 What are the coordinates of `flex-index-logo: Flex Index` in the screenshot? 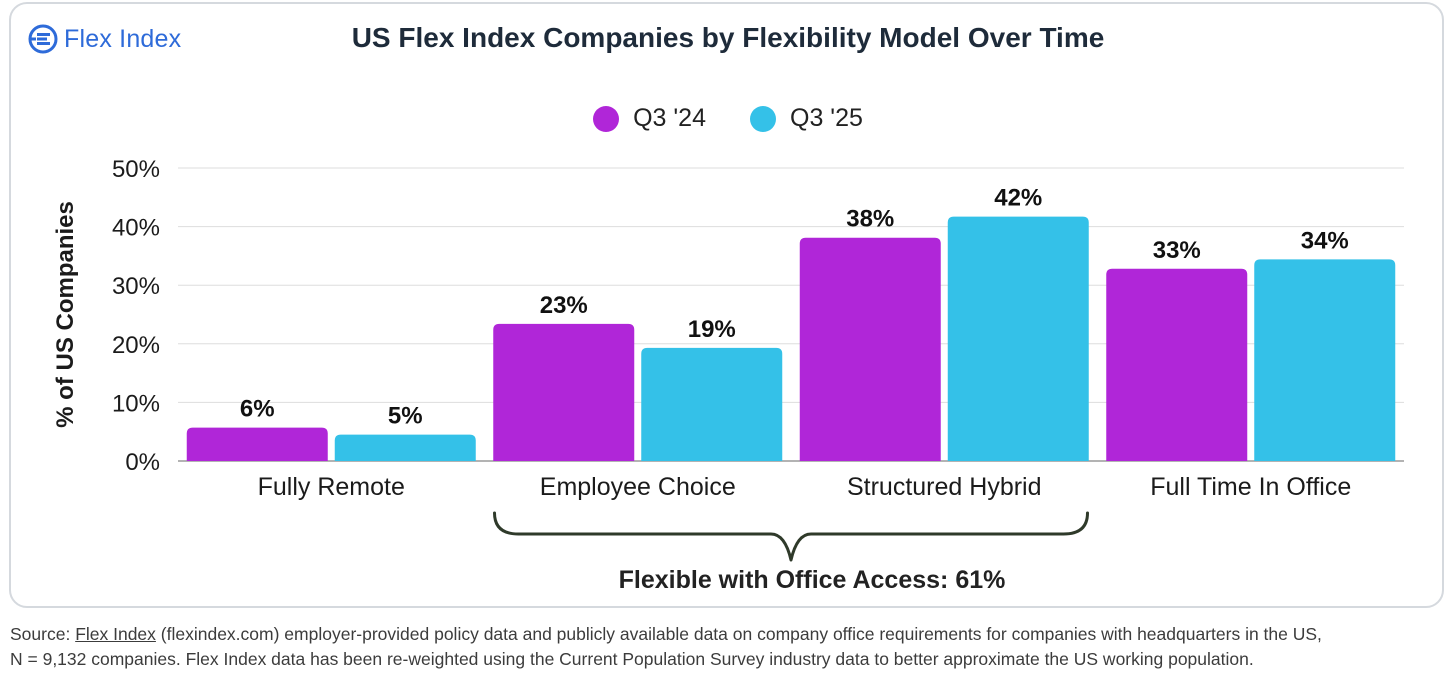 It's located at (104, 39).